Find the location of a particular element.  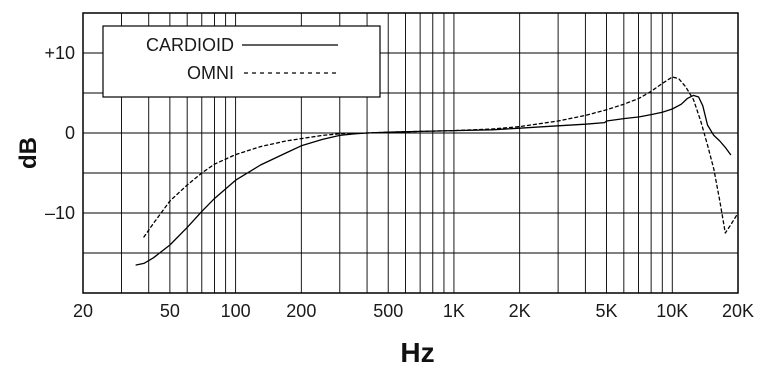

legend: CARDIOID OMNI is located at coordinates (241, 61).